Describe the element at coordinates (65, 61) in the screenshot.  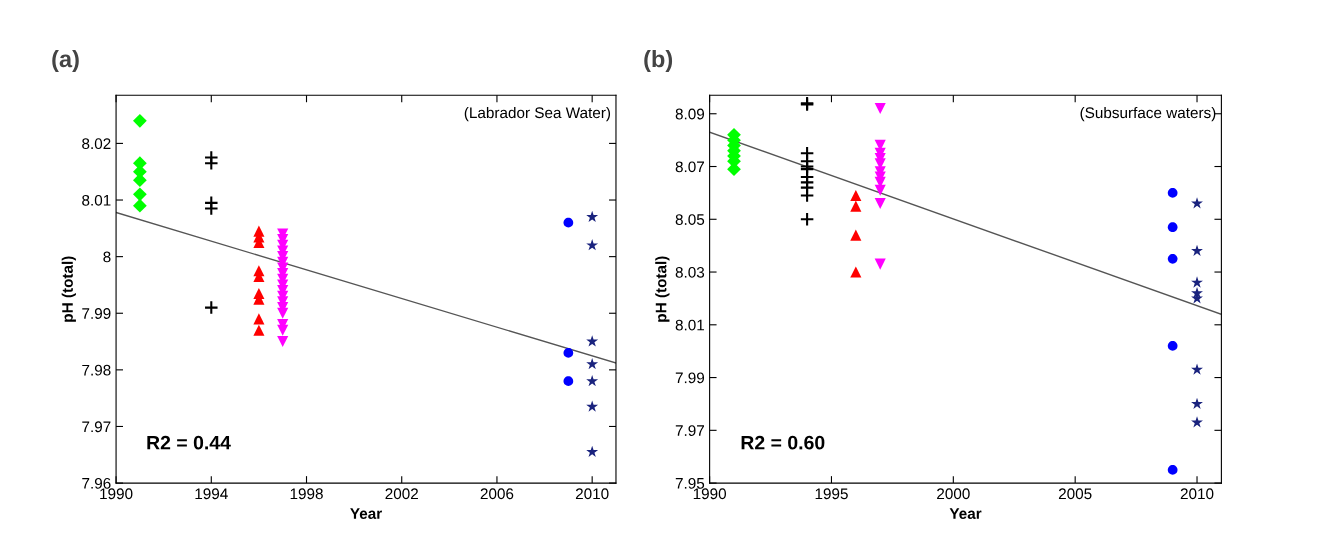
I see `chart-title: (a)` at that location.